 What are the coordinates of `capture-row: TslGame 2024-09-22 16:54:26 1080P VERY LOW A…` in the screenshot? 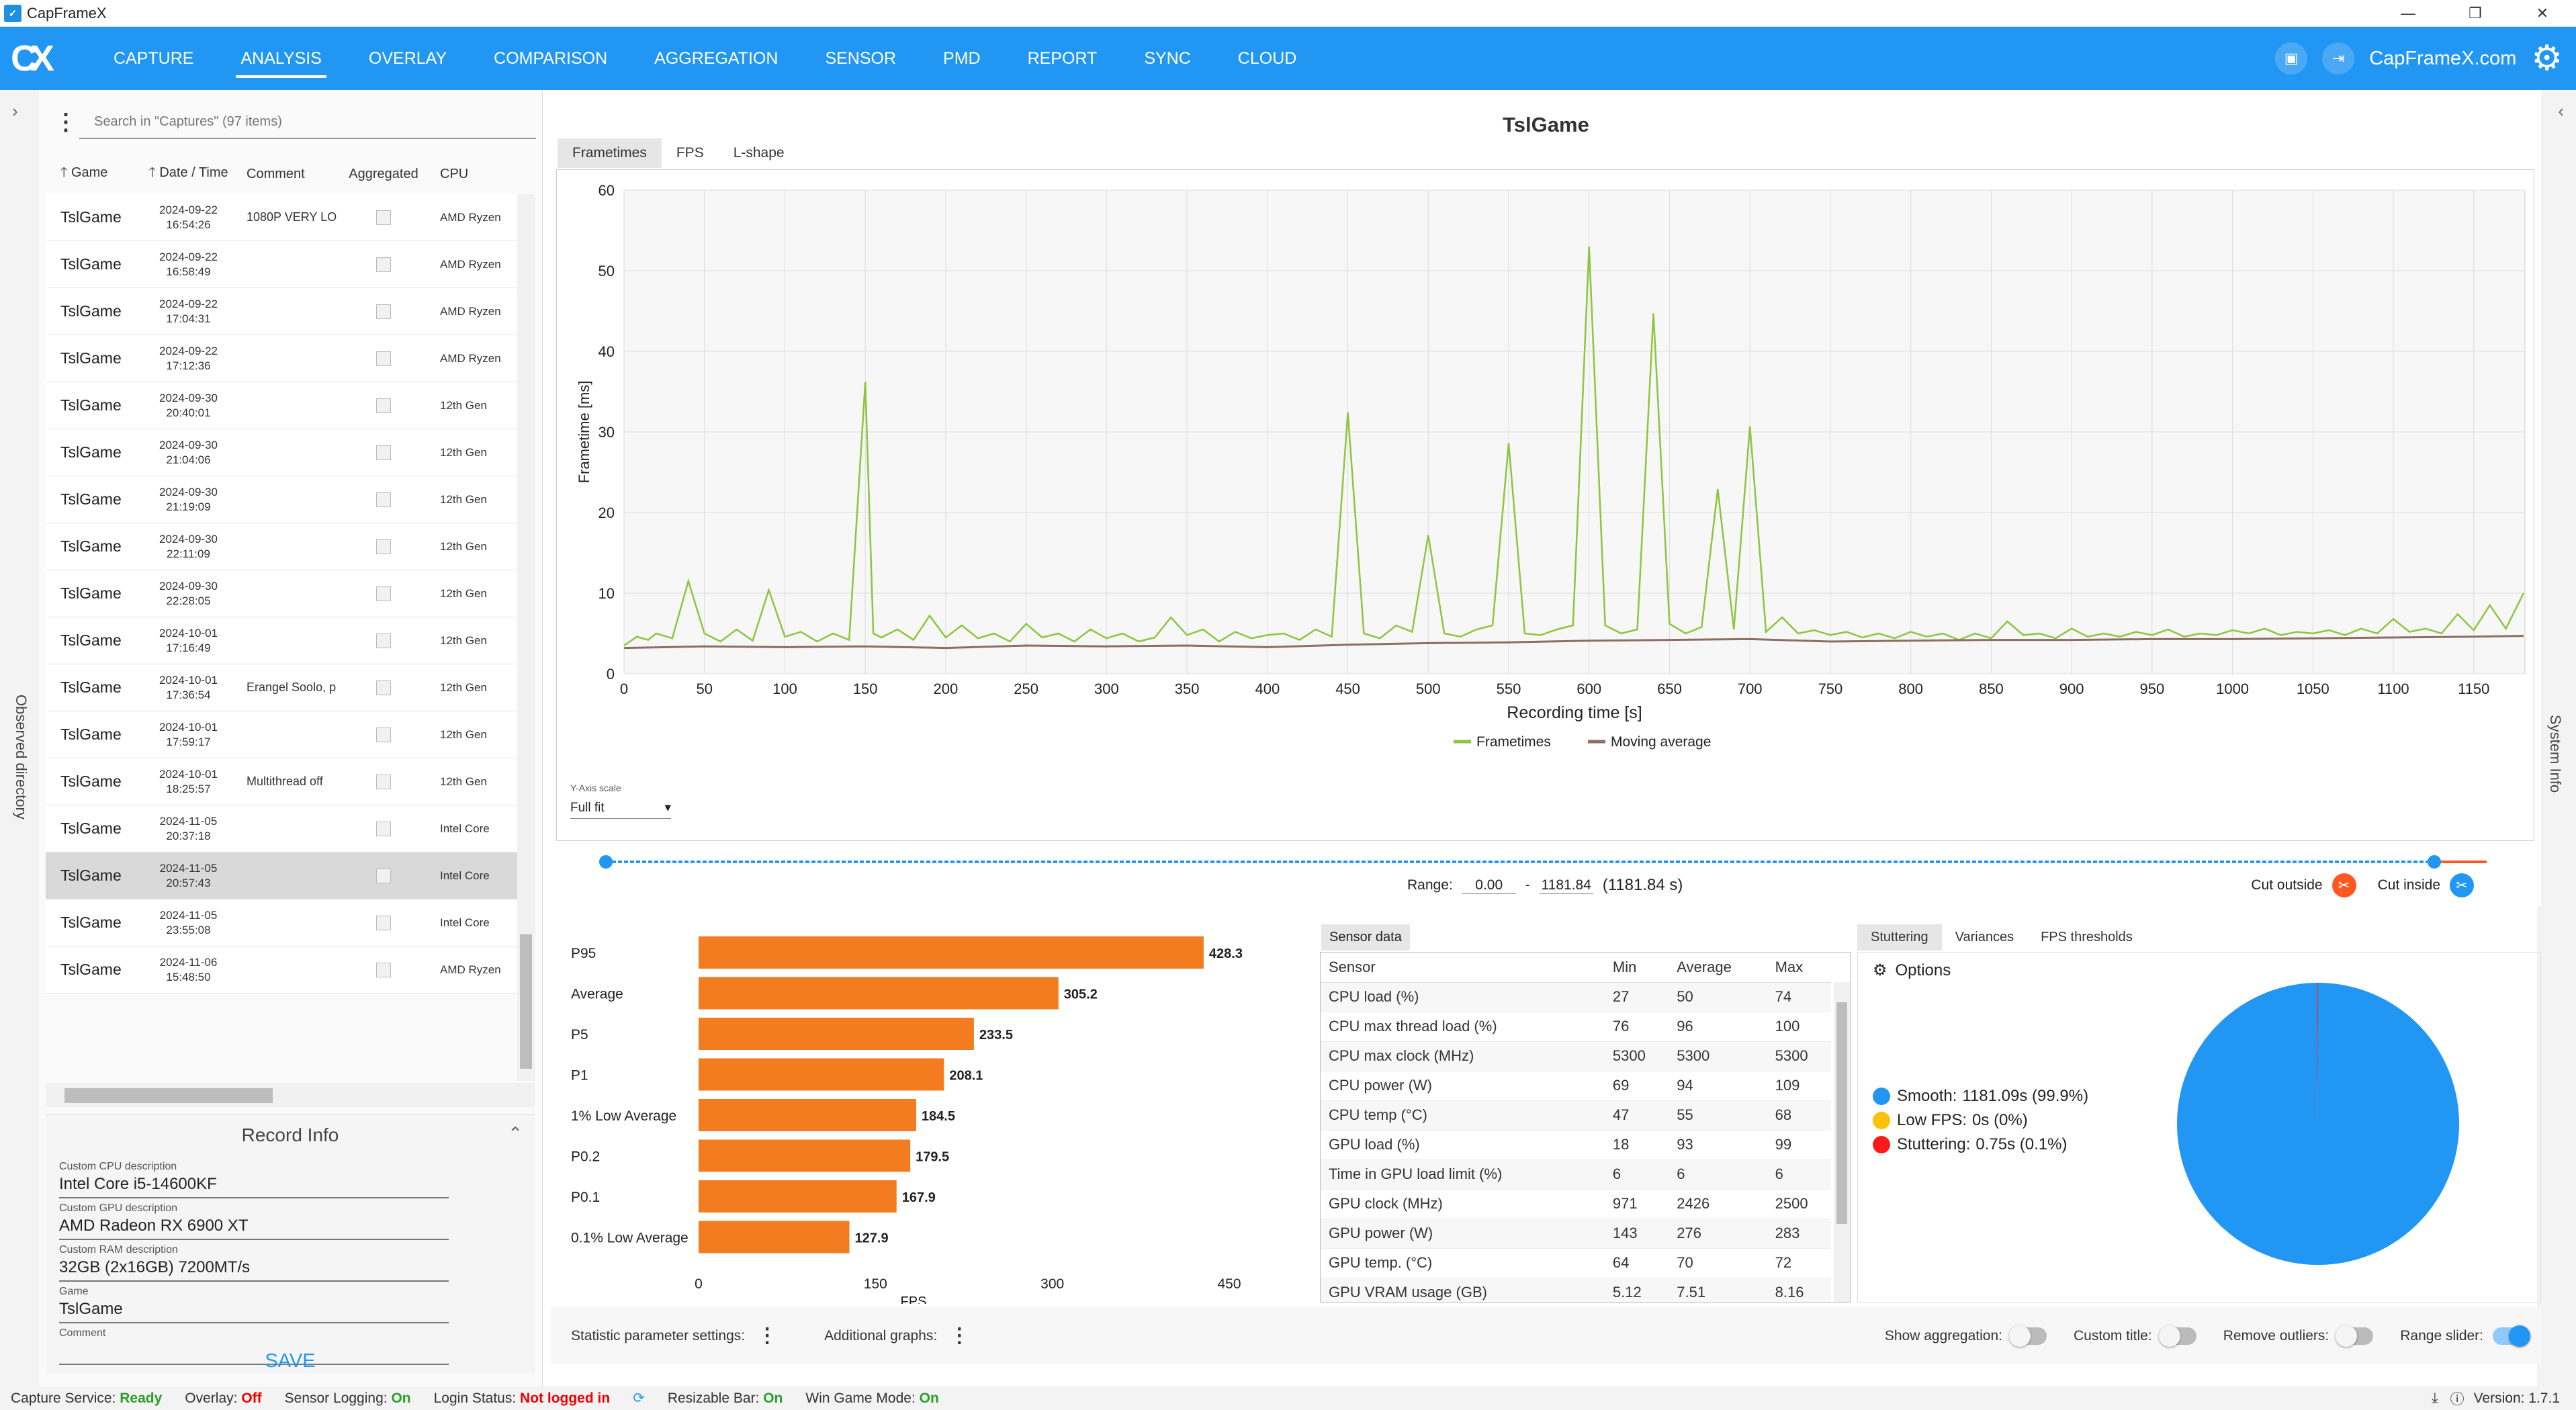 It's located at (285, 217).